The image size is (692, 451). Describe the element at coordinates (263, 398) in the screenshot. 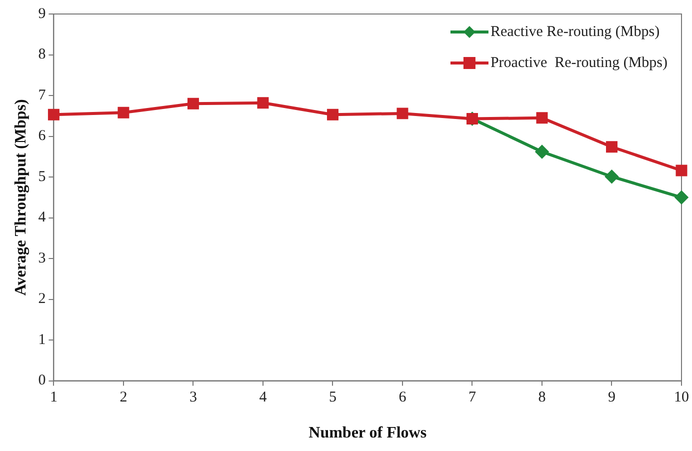

I see `x-tick-label: 4` at that location.